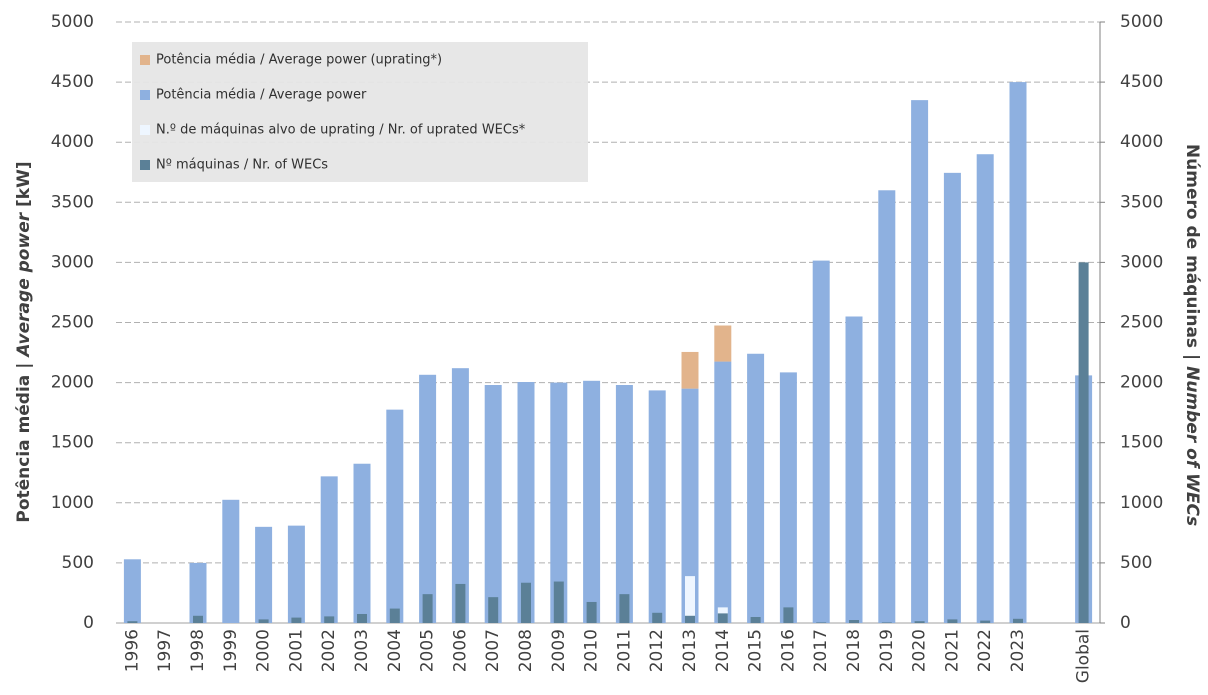 The width and height of the screenshot is (1208, 695). What do you see at coordinates (1141, 202) in the screenshot?
I see `y2-tick-label: 3500` at bounding box center [1141, 202].